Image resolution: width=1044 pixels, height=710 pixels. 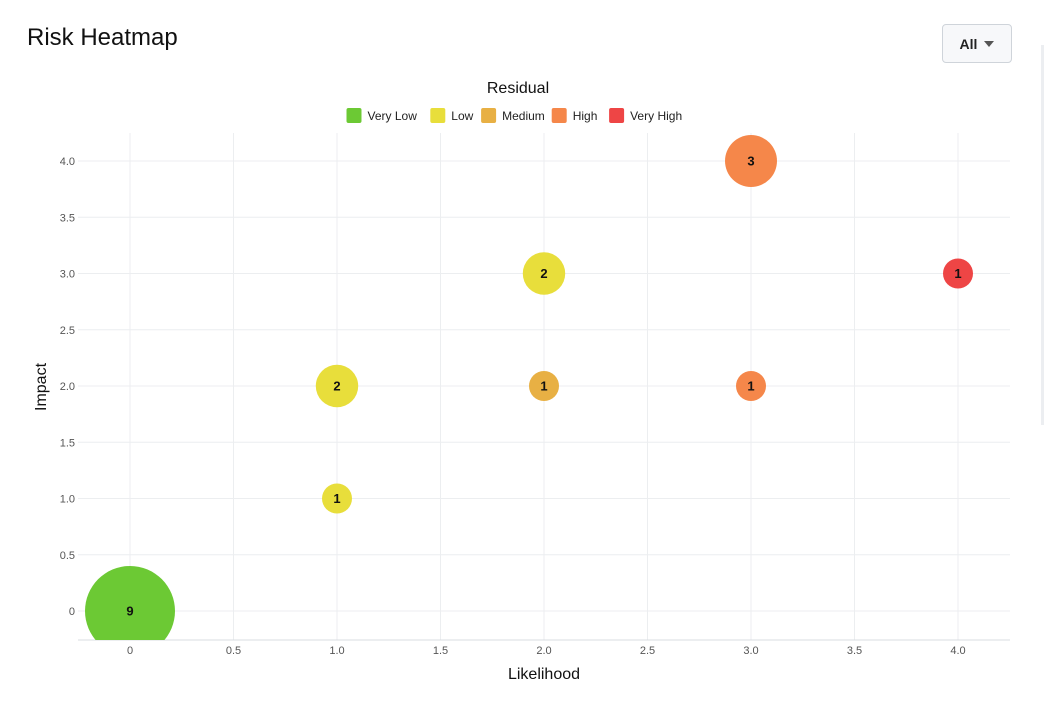 What do you see at coordinates (393, 116) in the screenshot?
I see `legend-label-very-low: Very Low` at bounding box center [393, 116].